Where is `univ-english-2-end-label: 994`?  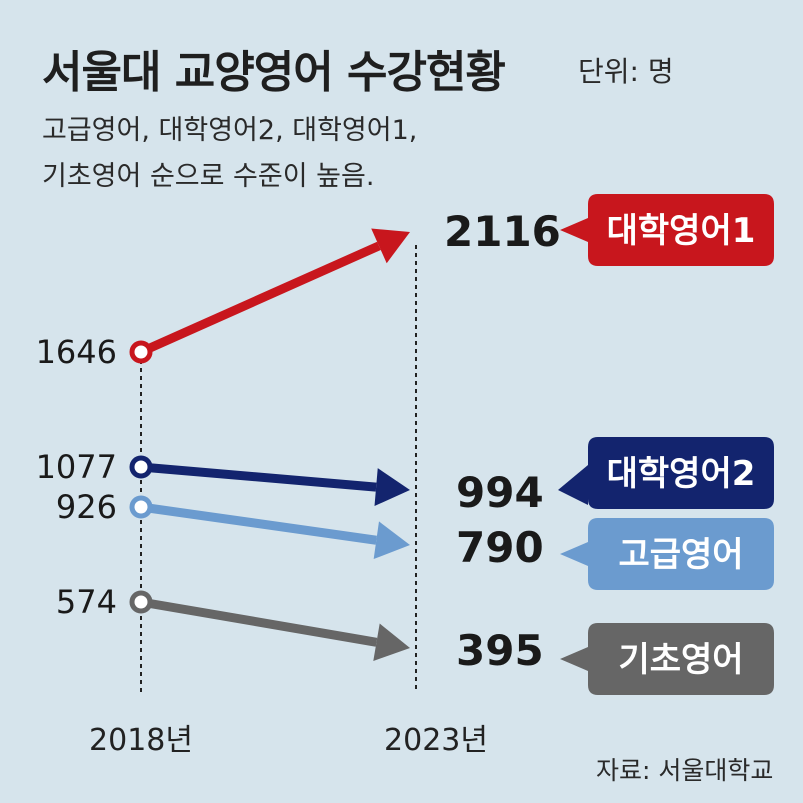
univ-english-2-end-label: 994 is located at coordinates (500, 492).